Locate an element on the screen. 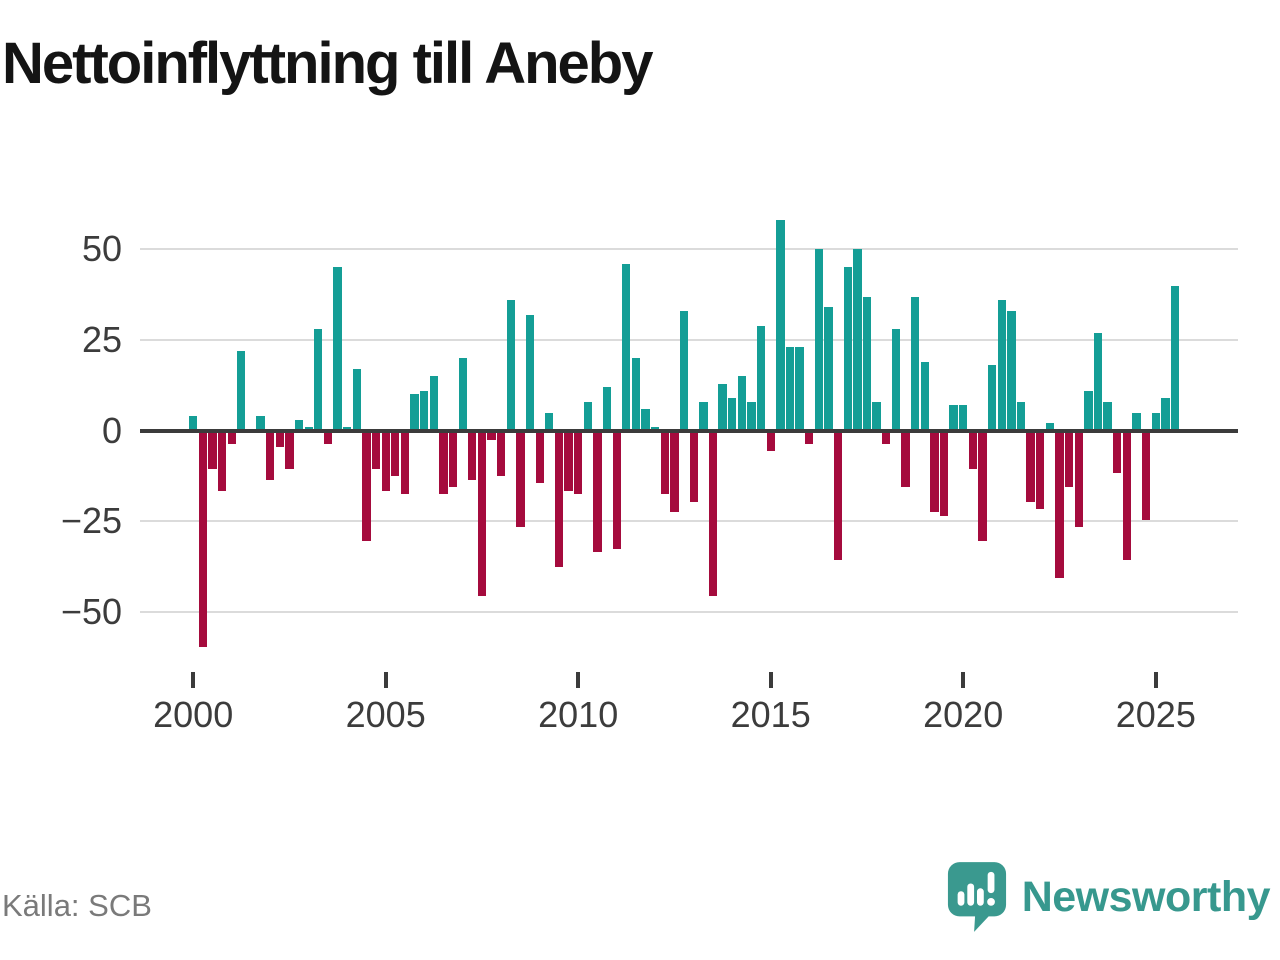  bar-2010-Q3 is located at coordinates (597, 492).